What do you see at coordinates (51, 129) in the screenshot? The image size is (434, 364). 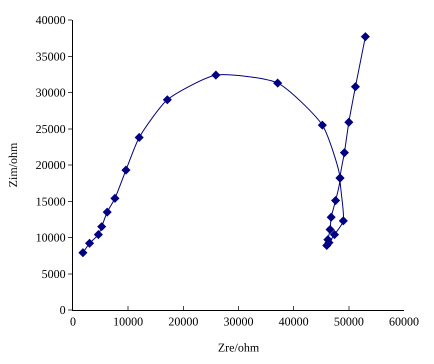 I see `y-tick-label: 25000` at bounding box center [51, 129].